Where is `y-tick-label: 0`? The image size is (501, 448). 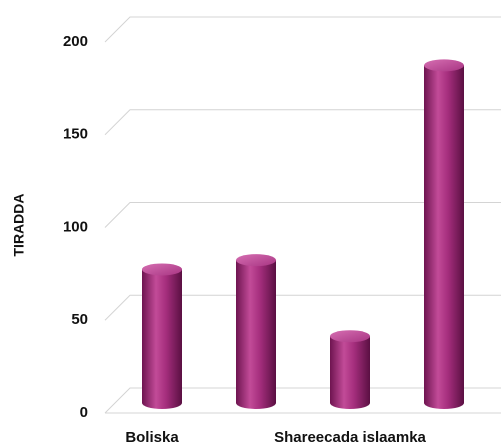
y-tick-label: 0 is located at coordinates (84, 412).